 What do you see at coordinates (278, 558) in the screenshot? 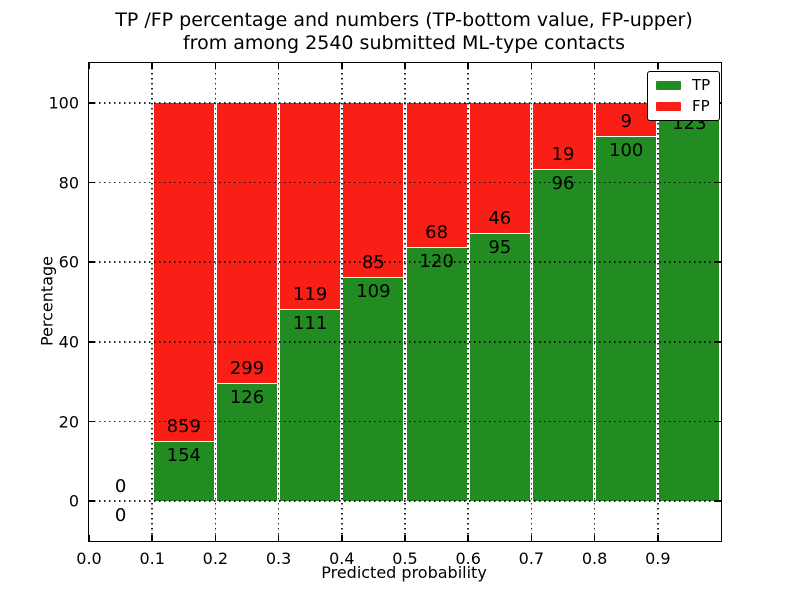
I see `x-tick-label: 0.3` at bounding box center [278, 558].